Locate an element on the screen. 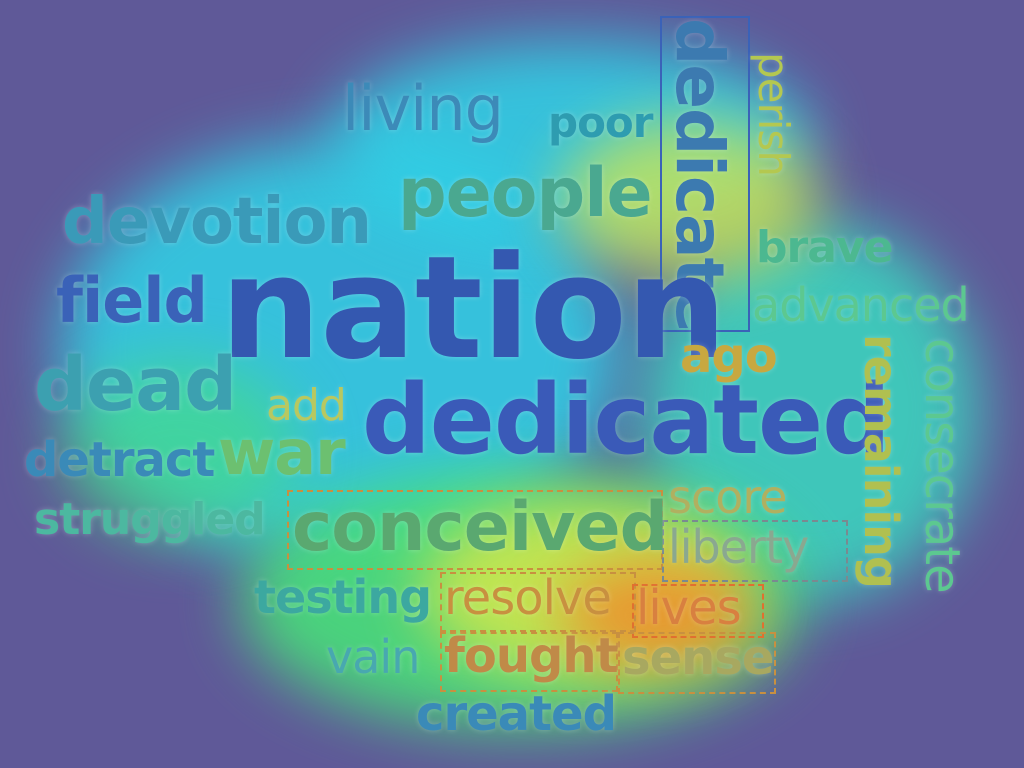  word-poor: poor is located at coordinates (600, 122).